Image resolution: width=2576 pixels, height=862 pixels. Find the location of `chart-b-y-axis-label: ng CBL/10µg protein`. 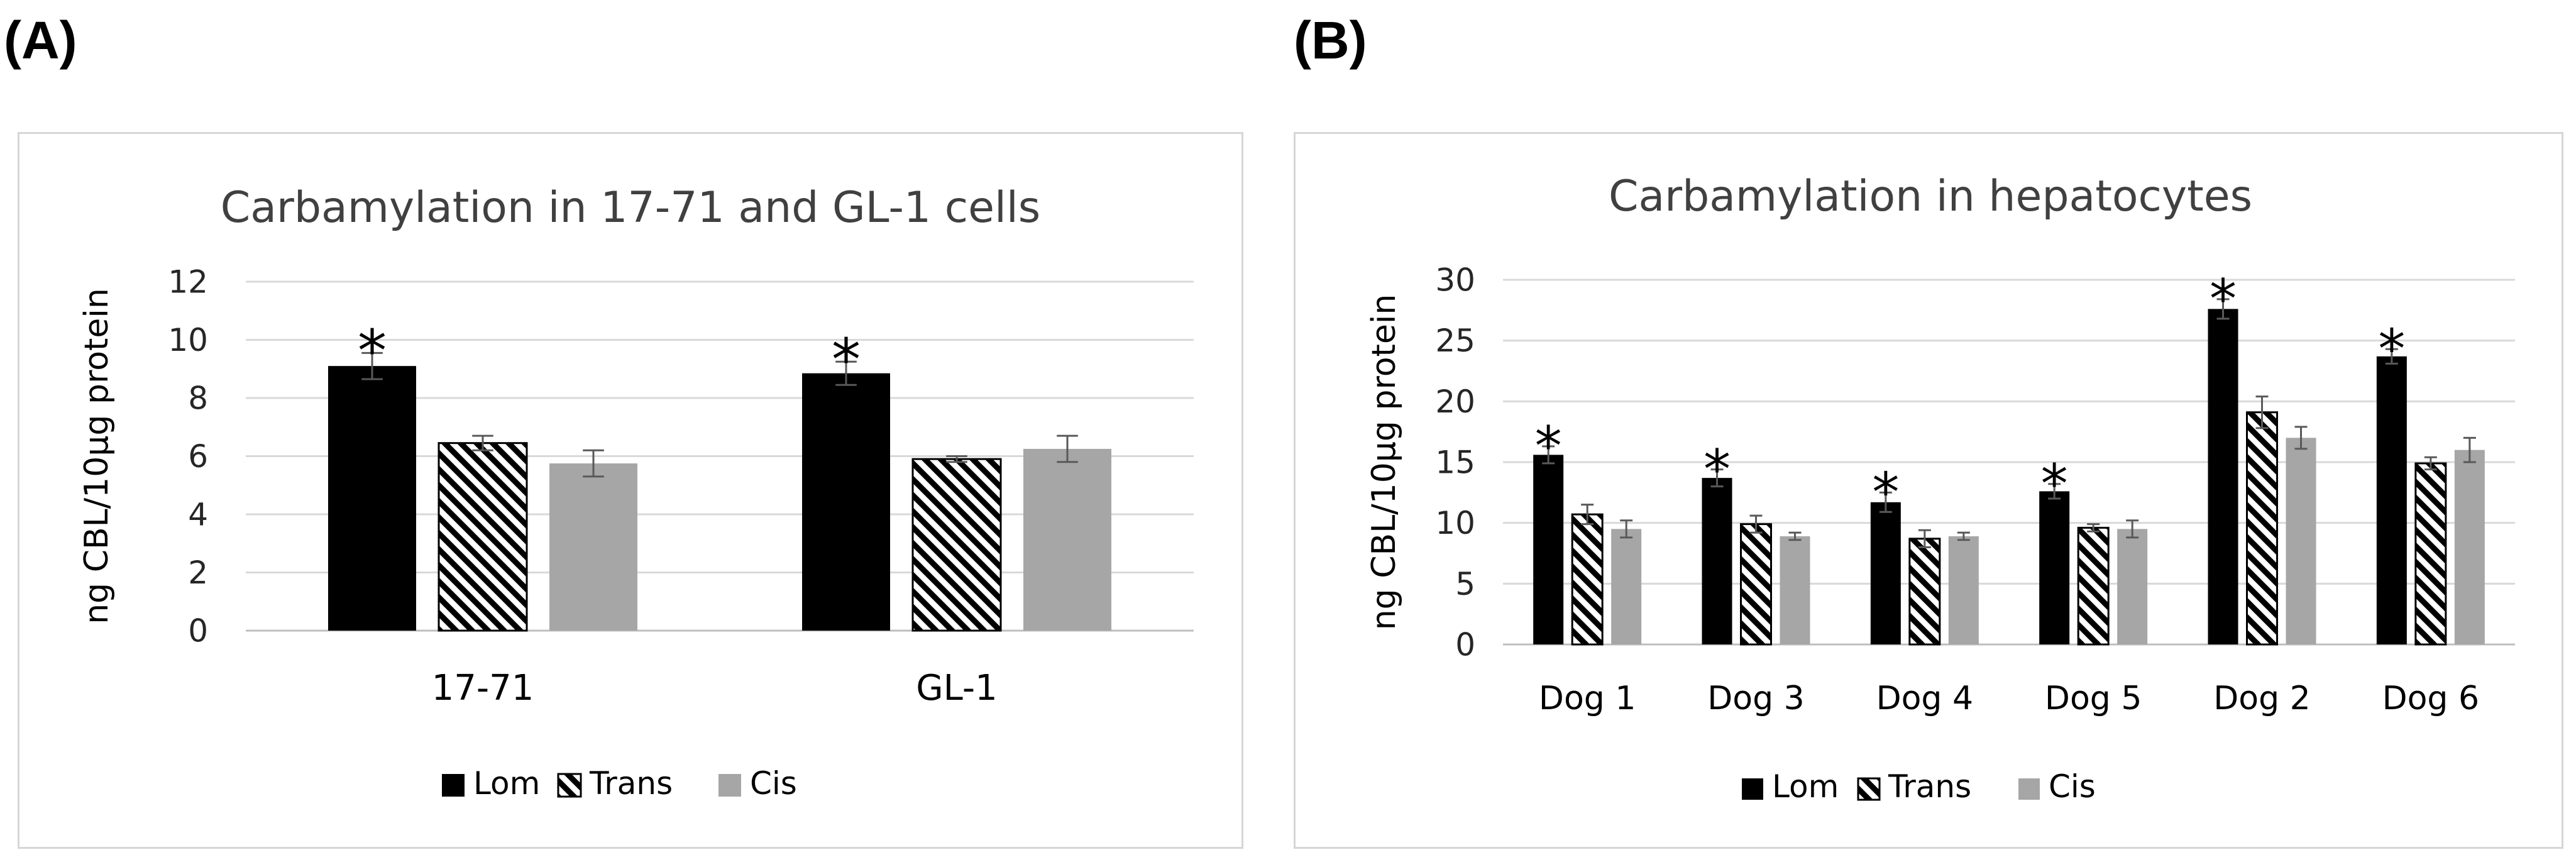

chart-b-y-axis-label: ng CBL/10µg protein is located at coordinates (1384, 462).